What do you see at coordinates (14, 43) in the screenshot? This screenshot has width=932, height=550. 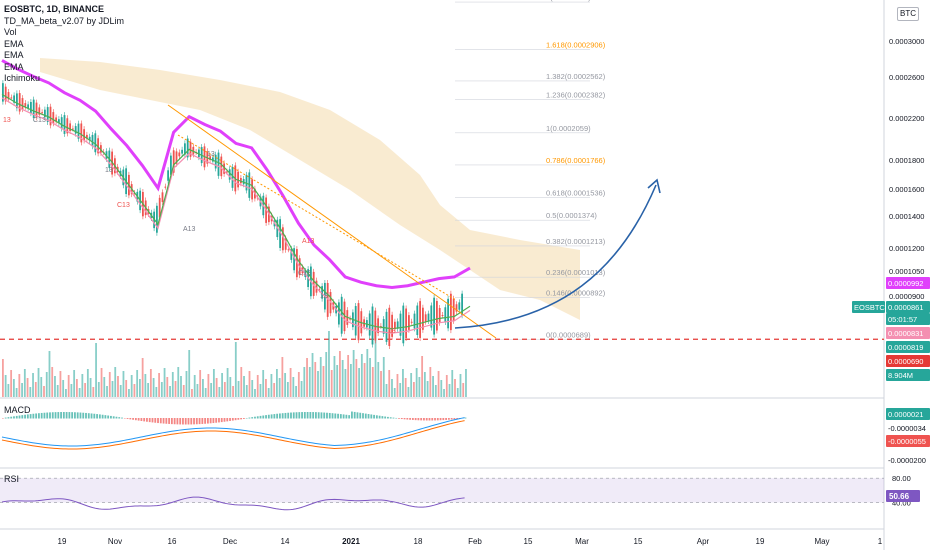 I see `indicator-ema-1: EMA` at bounding box center [14, 43].